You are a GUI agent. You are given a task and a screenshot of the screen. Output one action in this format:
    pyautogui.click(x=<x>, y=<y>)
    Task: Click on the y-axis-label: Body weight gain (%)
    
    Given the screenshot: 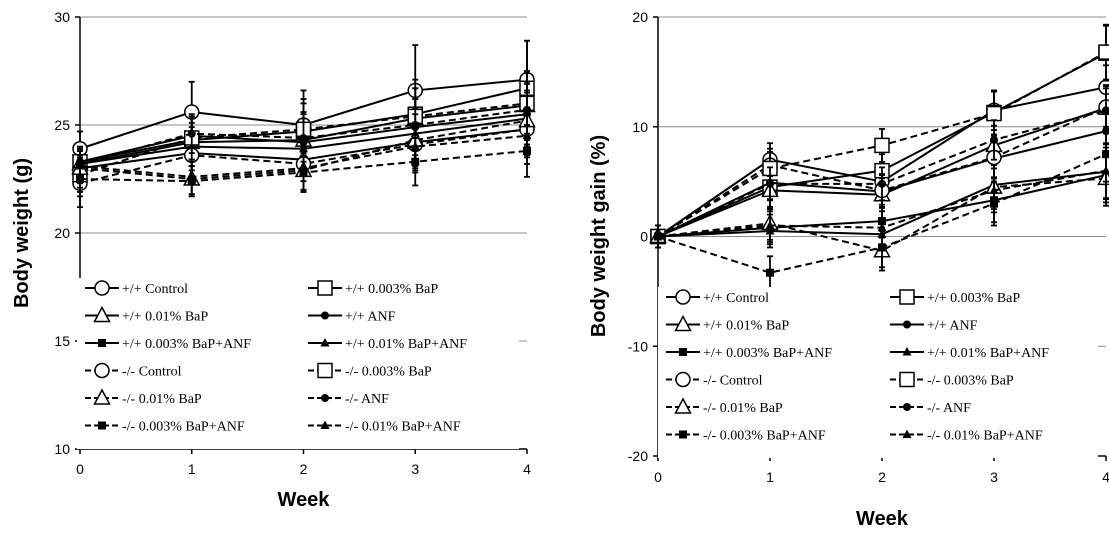 What is the action you would take?
    pyautogui.click(x=599, y=236)
    